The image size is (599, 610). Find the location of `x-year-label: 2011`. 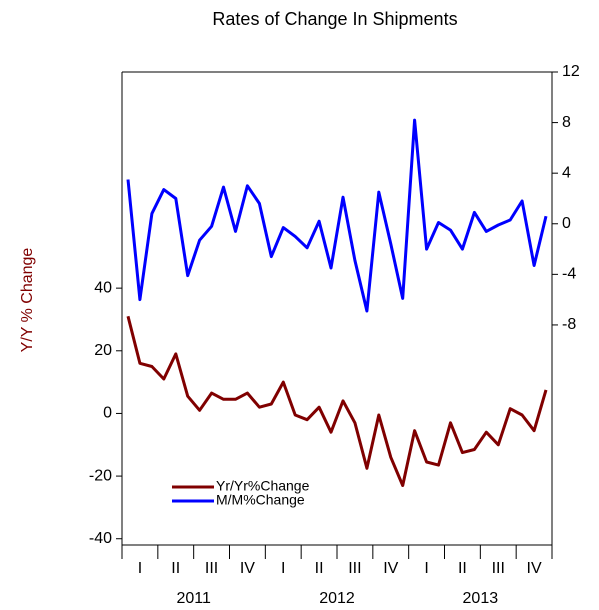

x-year-label: 2011 is located at coordinates (193, 598).